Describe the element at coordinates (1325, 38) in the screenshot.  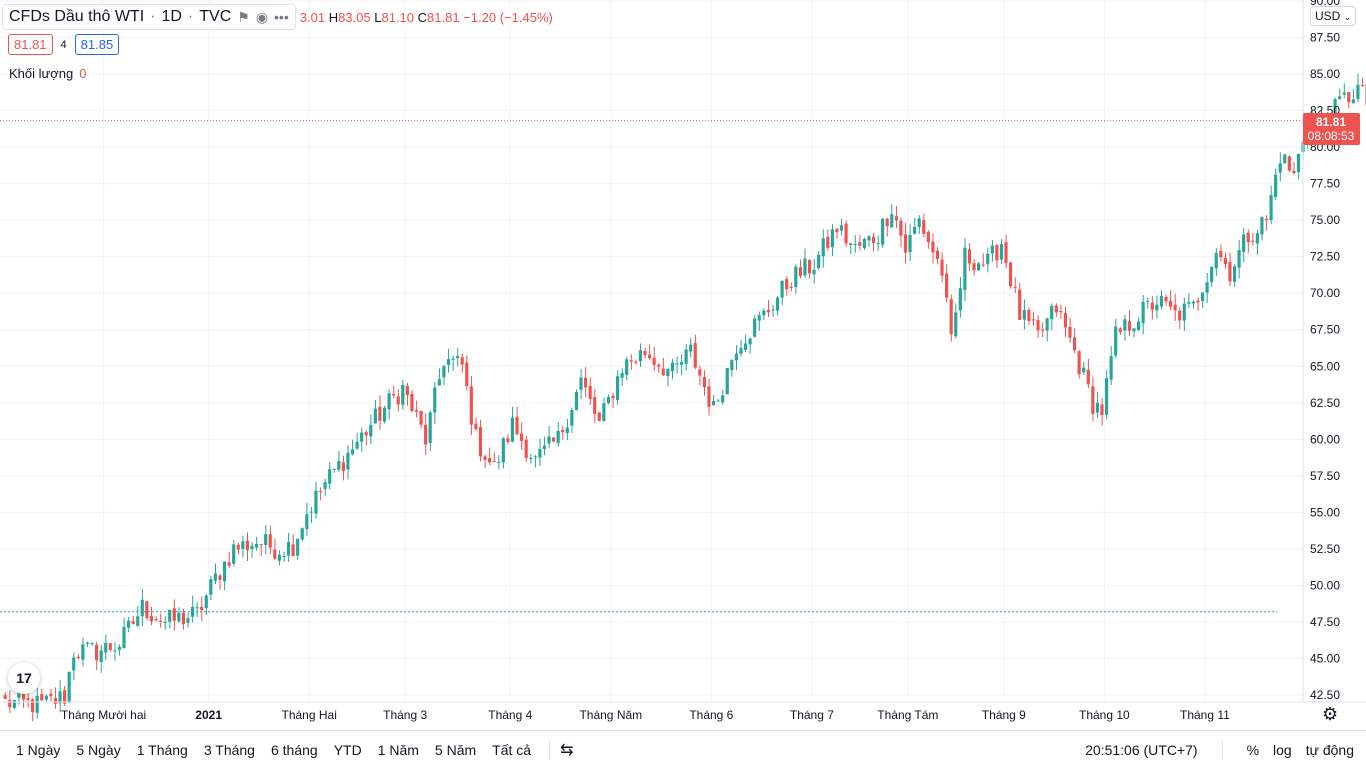
I see `y-tick-label: 87.50` at that location.